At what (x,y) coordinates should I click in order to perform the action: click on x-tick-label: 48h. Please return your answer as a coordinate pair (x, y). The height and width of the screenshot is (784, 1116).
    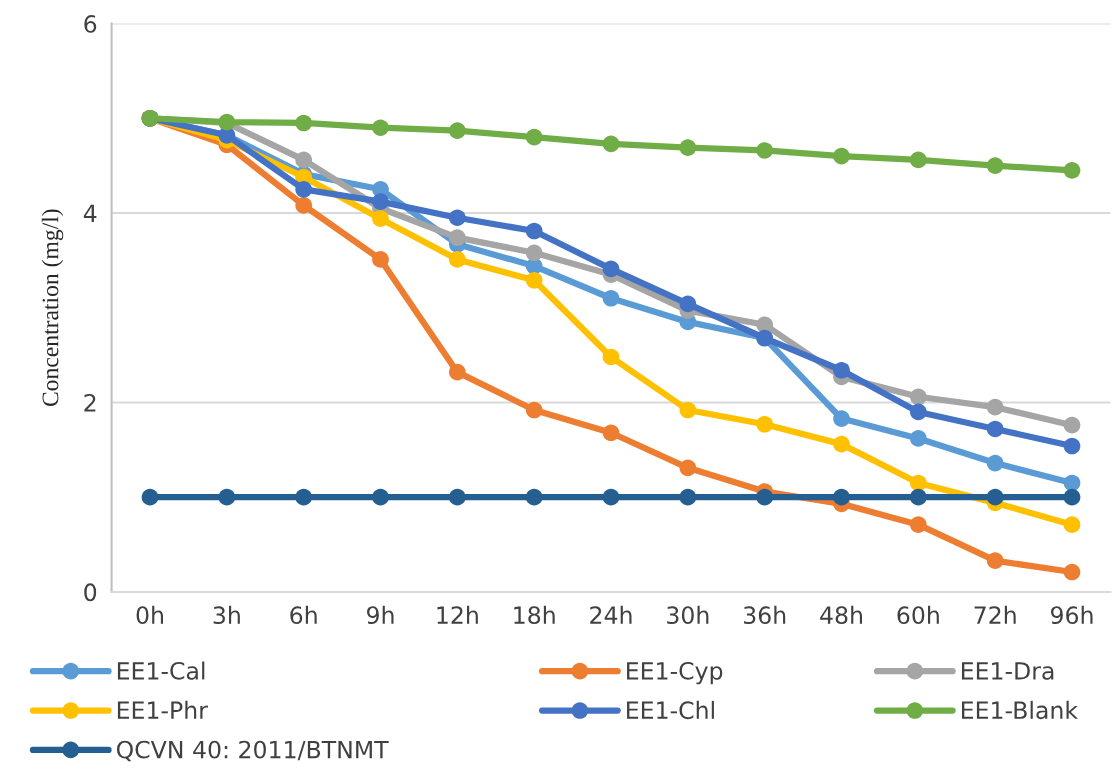
    Looking at the image, I should click on (841, 615).